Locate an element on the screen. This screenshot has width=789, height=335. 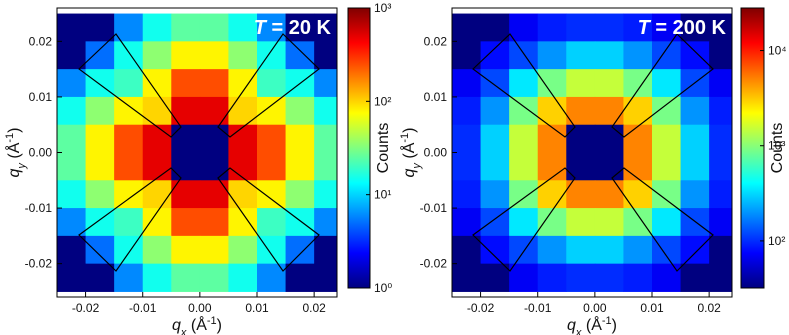
xlabel-part: ) is located at coordinates (614, 325).